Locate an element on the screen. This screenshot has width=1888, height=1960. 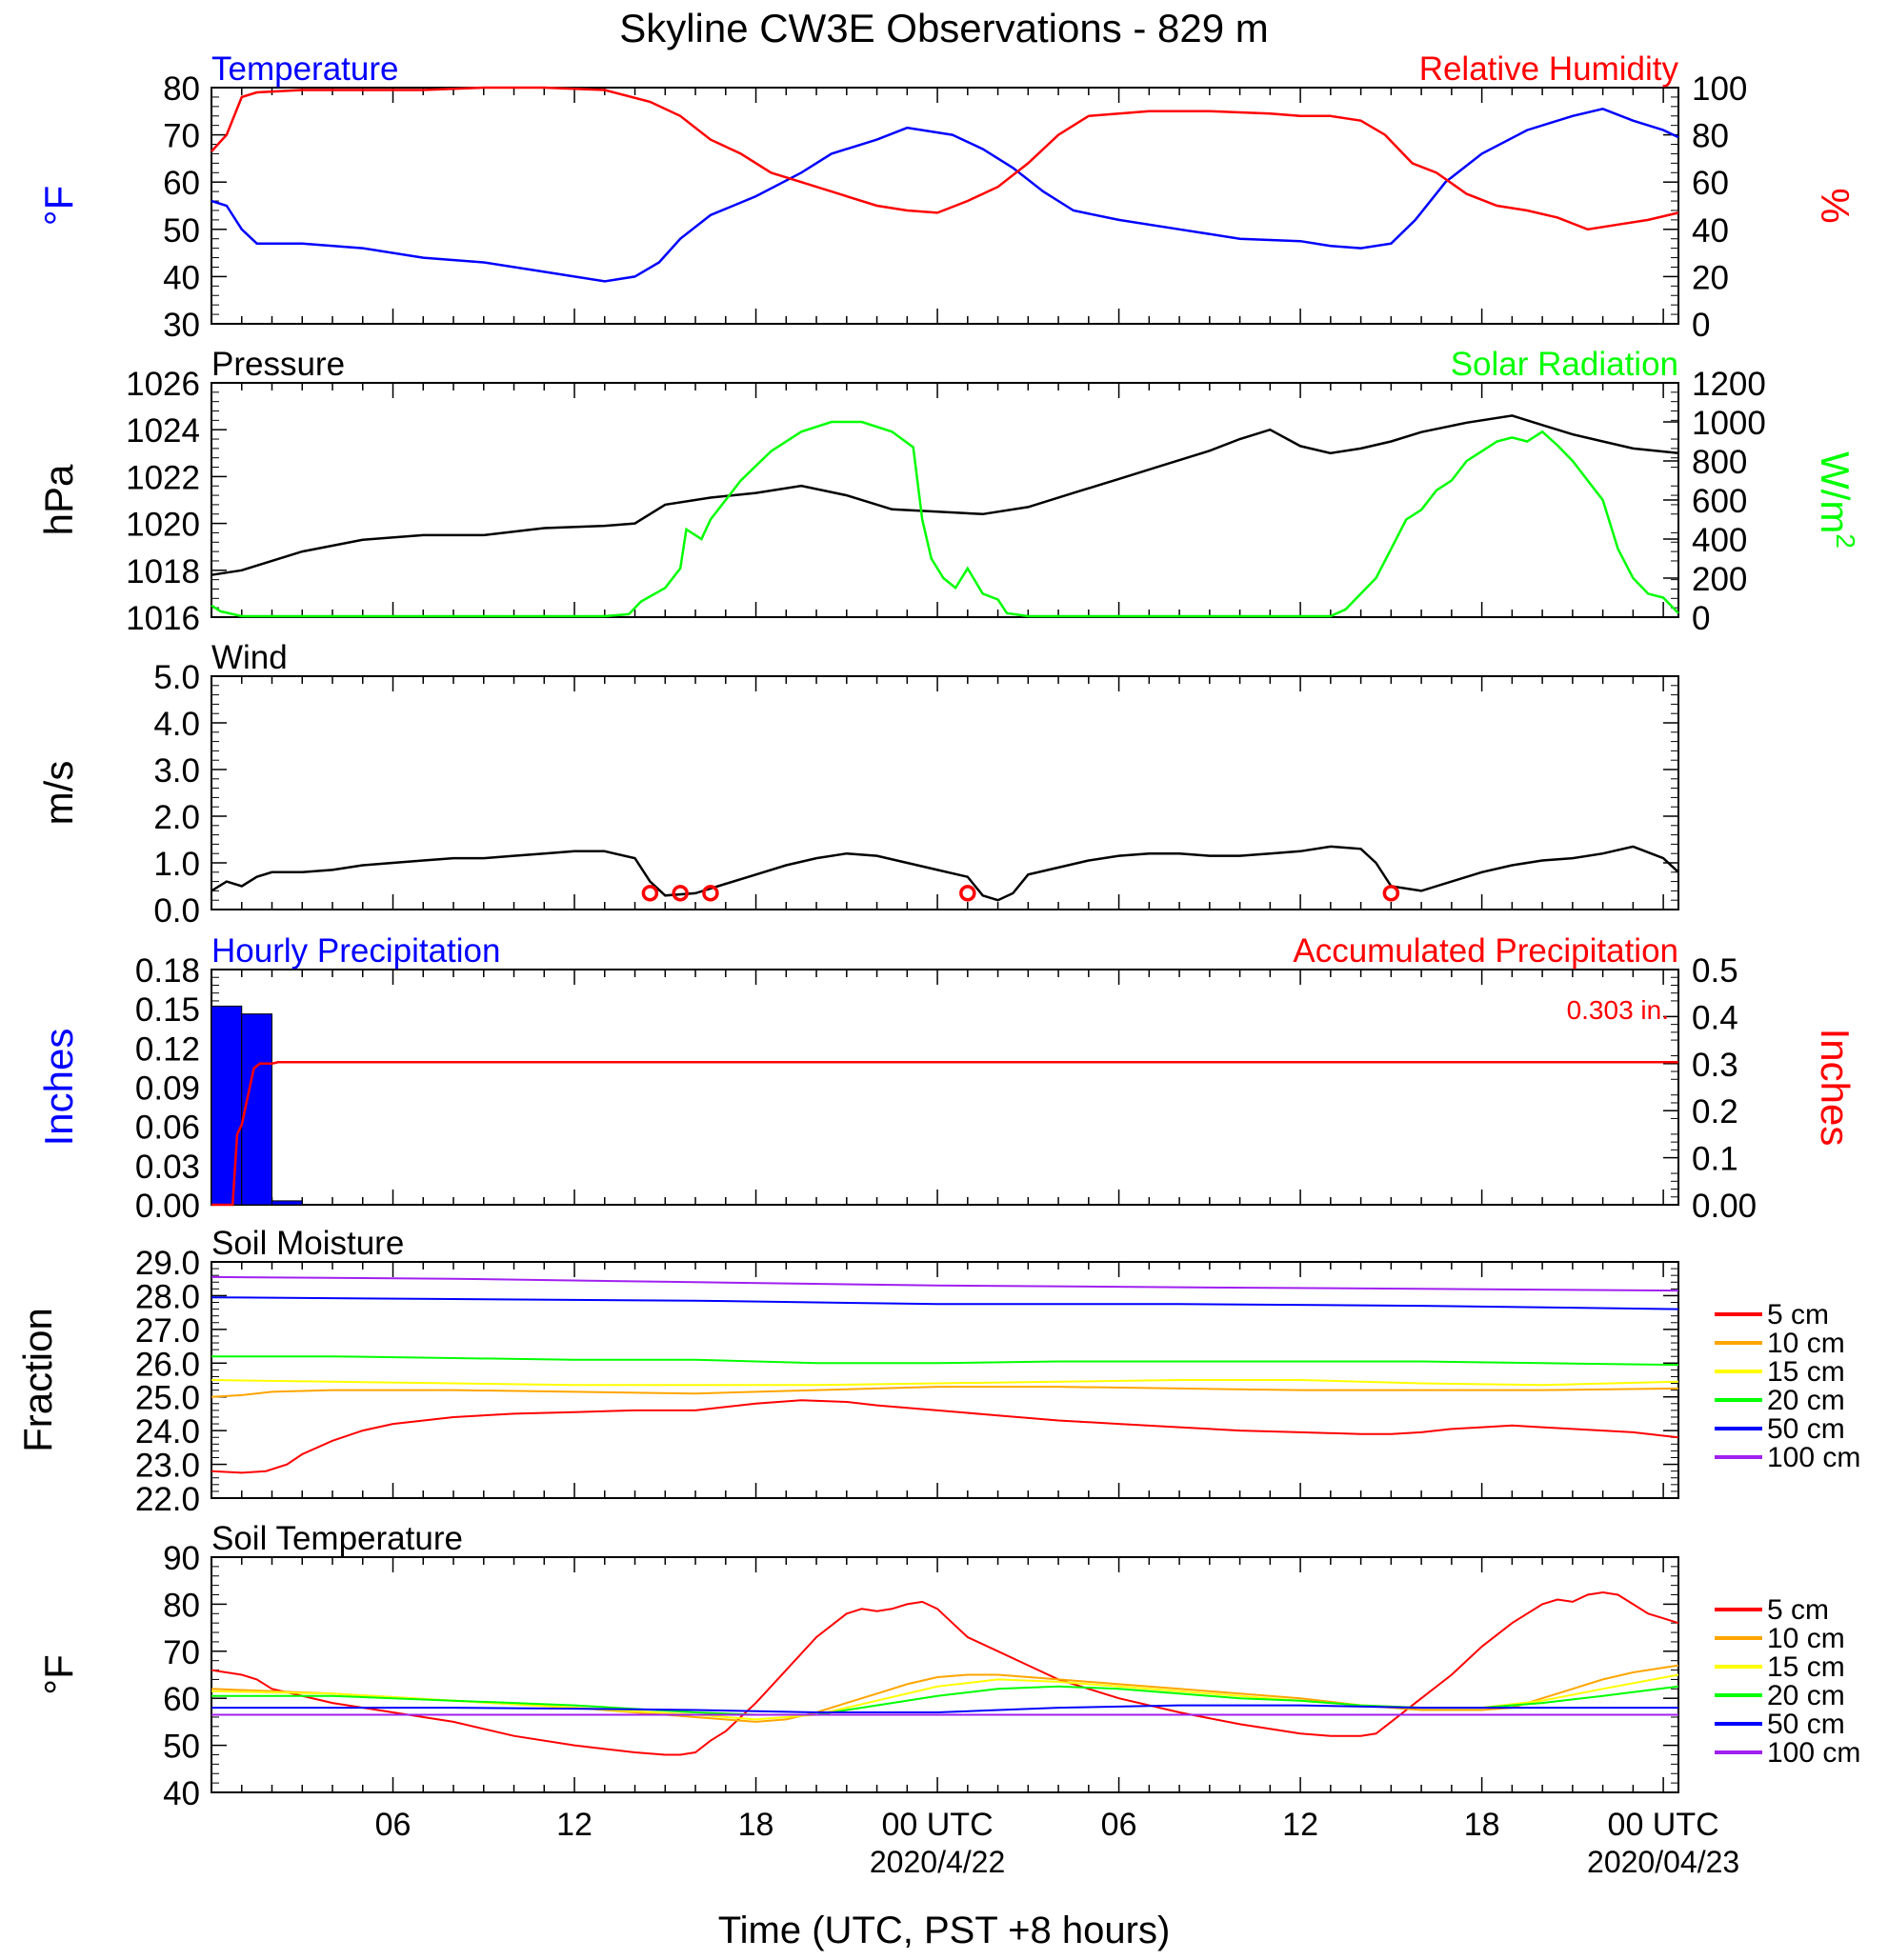
series-line-5-cm is located at coordinates (945, 1673).